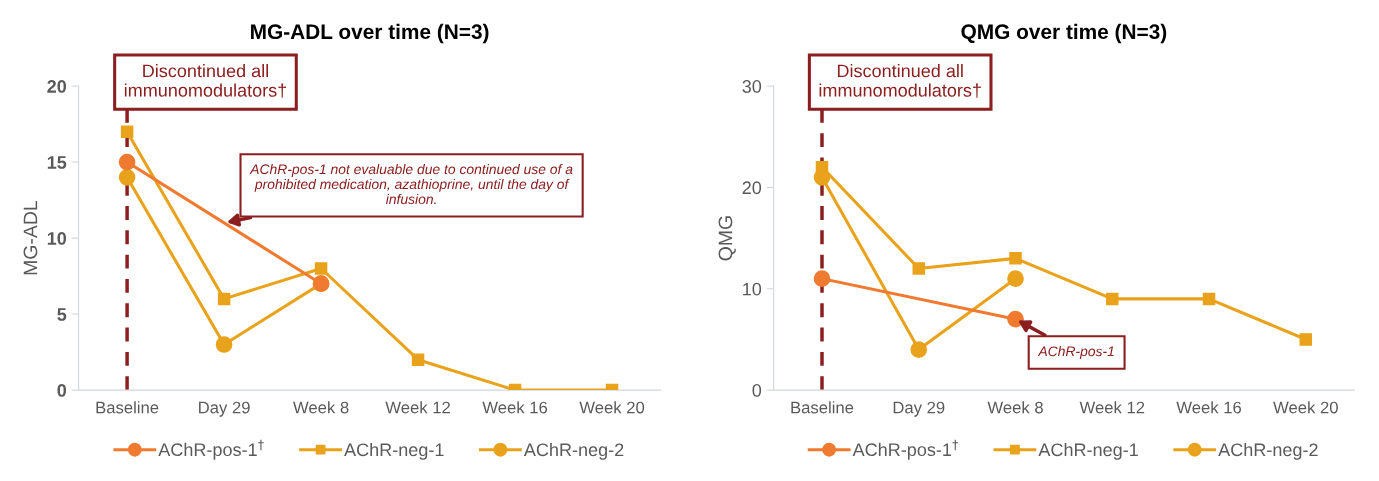  I want to click on chart-title: QMG over time (N=3), so click(1064, 33).